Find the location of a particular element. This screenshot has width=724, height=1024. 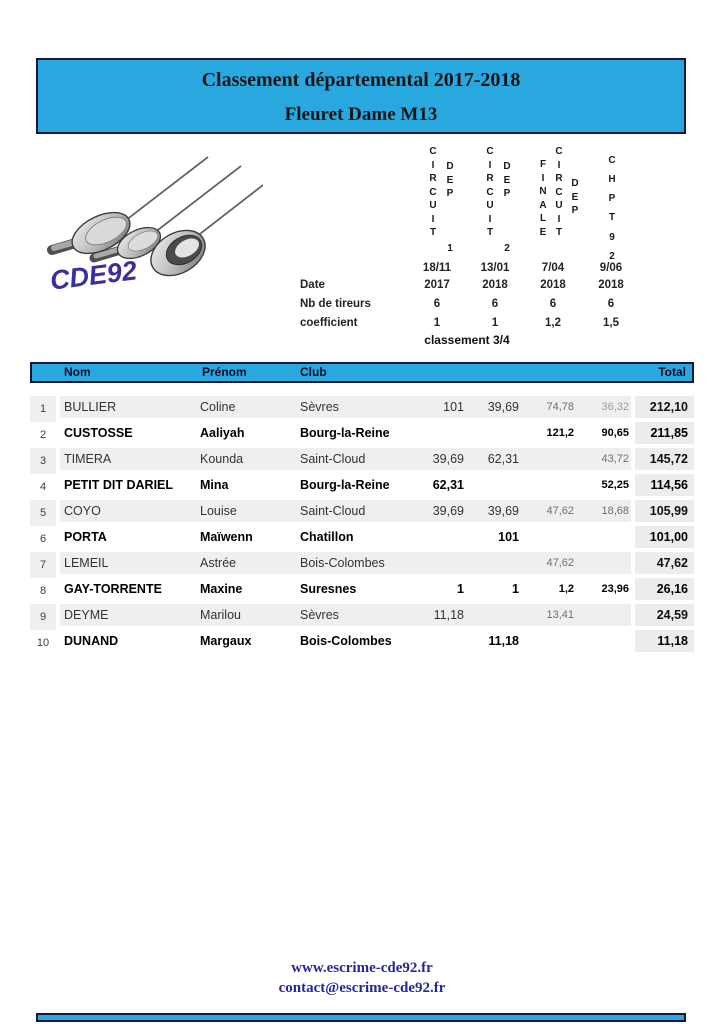

total-cell: 101,00 is located at coordinates (662, 539).